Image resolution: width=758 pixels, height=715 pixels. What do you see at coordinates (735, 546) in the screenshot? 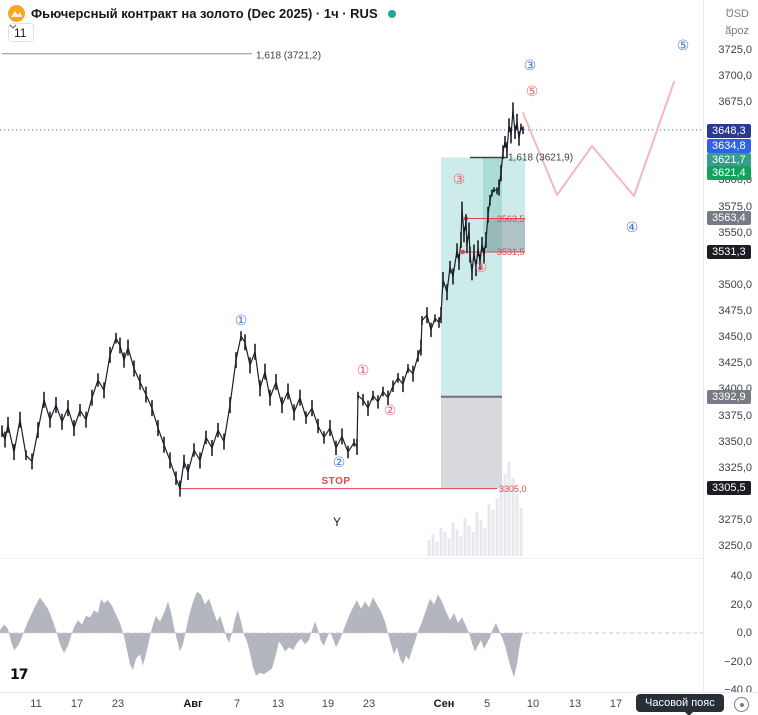
I see `price-tick-label: 3250,0` at bounding box center [735, 546].